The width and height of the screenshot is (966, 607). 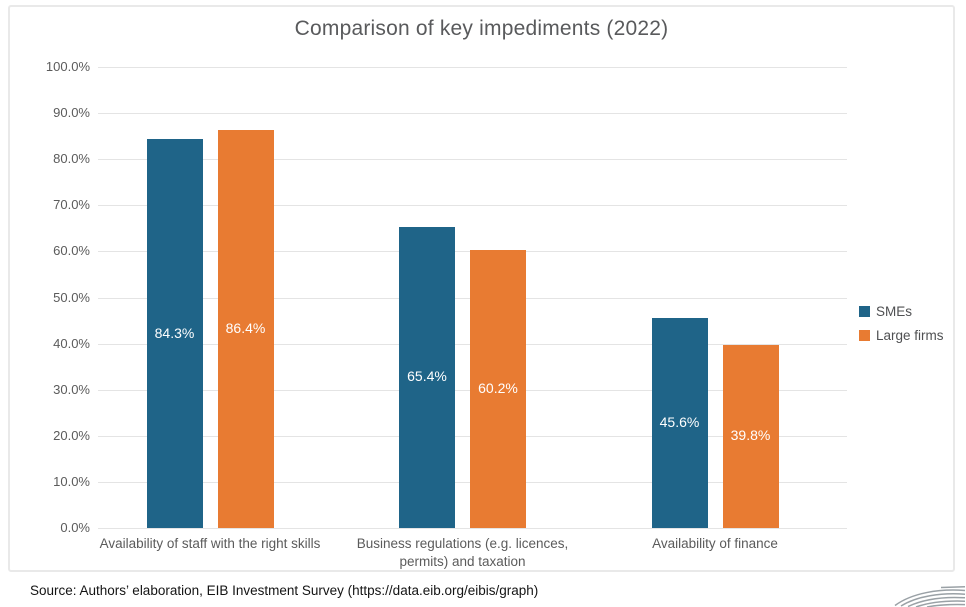 I want to click on category-label: Availability of finance, so click(x=715, y=543).